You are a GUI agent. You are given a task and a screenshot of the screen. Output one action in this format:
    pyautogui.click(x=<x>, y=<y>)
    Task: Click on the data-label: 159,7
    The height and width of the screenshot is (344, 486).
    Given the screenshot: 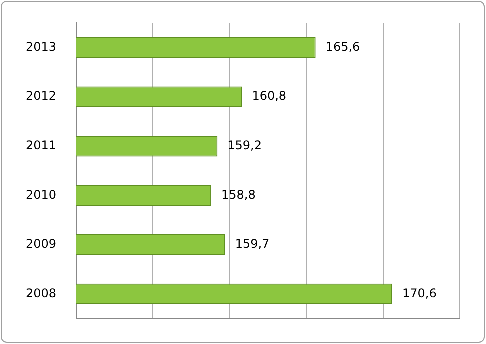 What is the action you would take?
    pyautogui.click(x=252, y=244)
    